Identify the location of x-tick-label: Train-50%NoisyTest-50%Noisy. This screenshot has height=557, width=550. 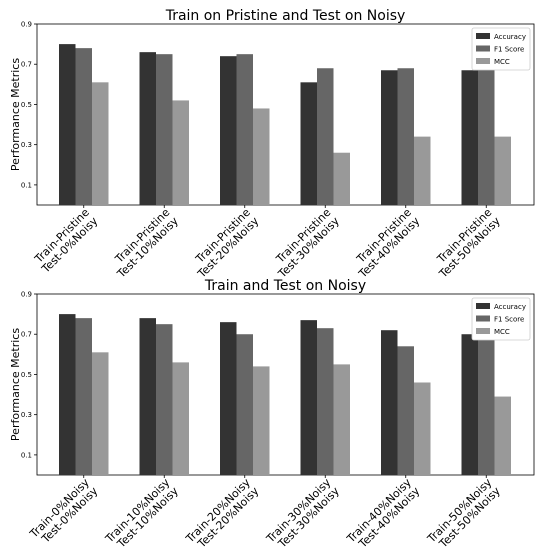
(463, 514).